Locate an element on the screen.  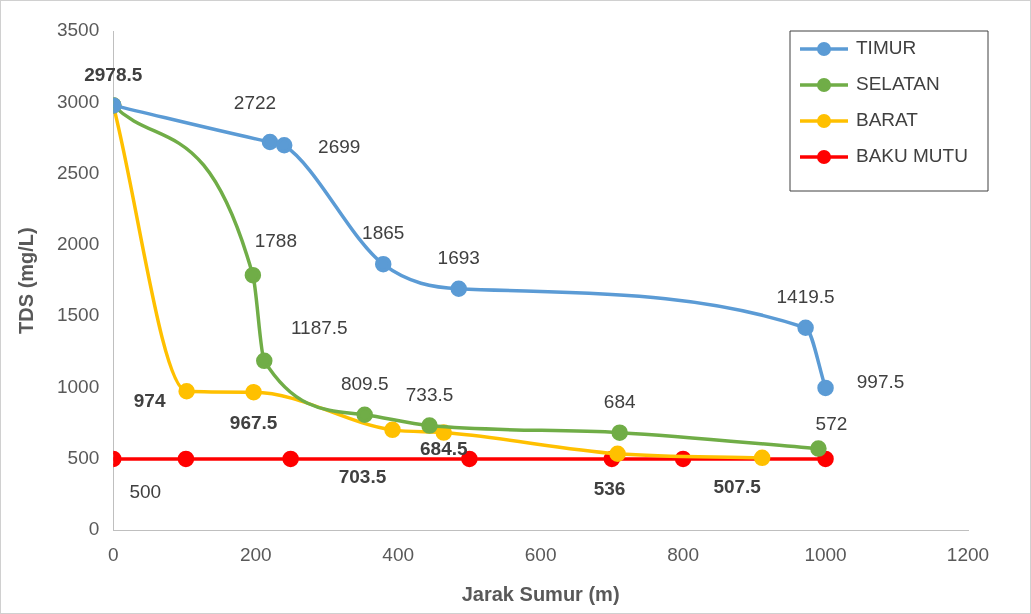
y-tick-label: 1000 is located at coordinates (78, 386).